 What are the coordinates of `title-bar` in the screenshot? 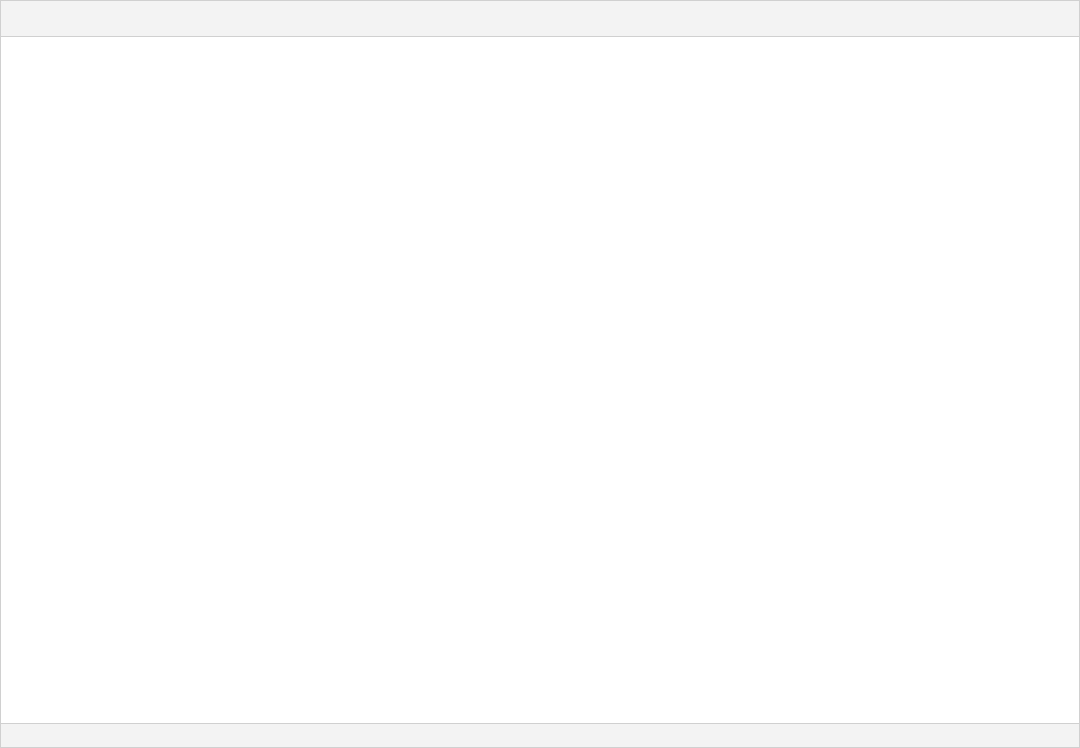 It's located at (540, 19).